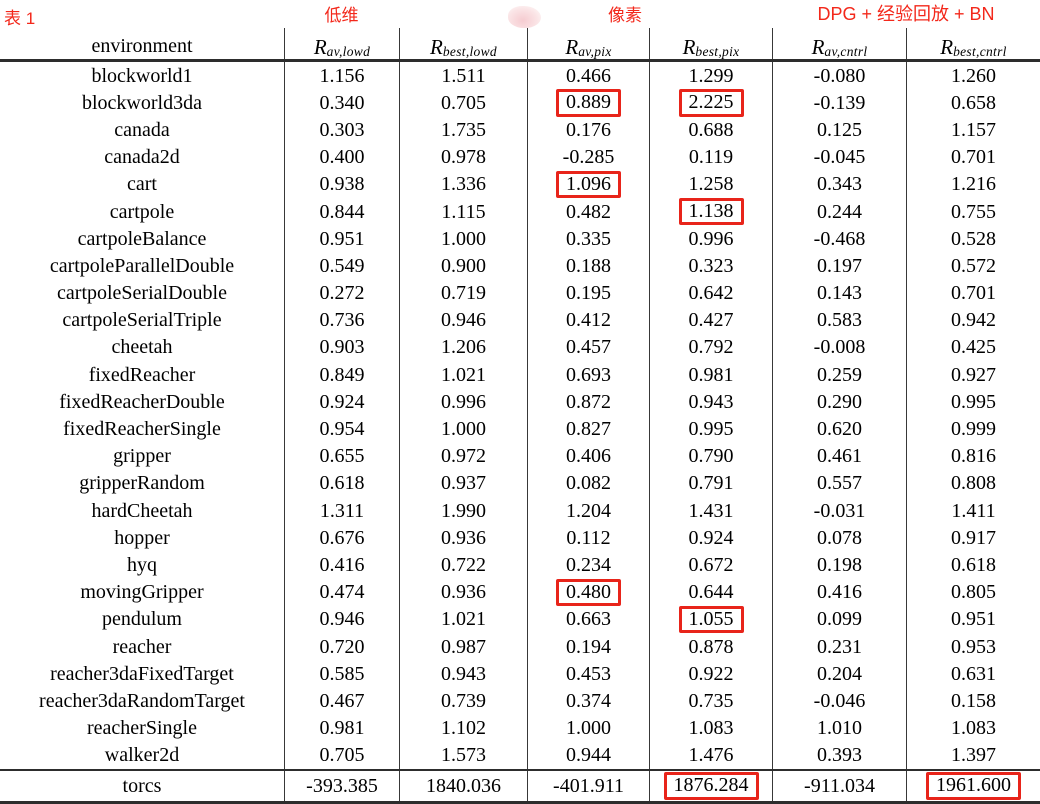  I want to click on value-cell: 0.400, so click(341, 157).